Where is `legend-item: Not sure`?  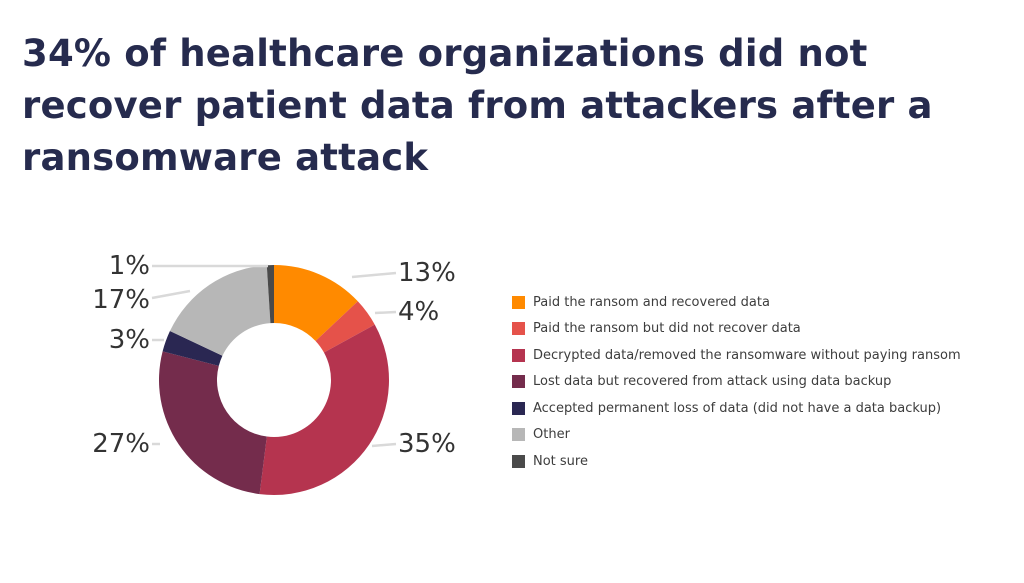
legend-item: Not sure is located at coordinates (736, 461).